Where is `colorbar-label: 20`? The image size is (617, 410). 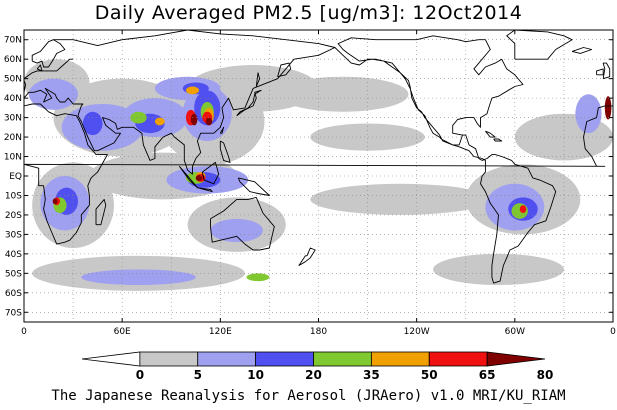 colorbar-label: 20 is located at coordinates (313, 375).